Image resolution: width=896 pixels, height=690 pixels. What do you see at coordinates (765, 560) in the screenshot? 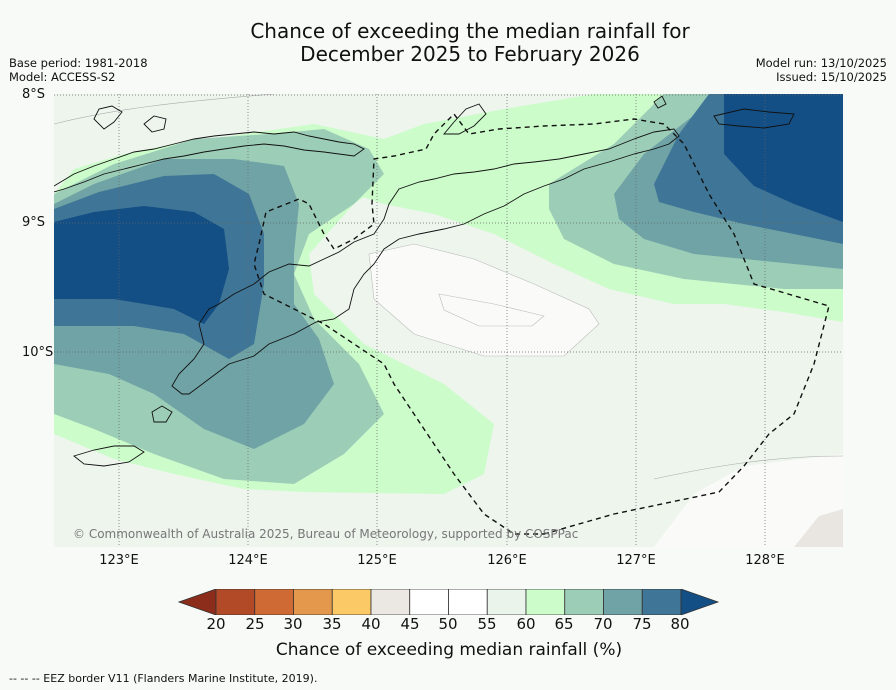
I see `lon-label-128e: 128°E` at bounding box center [765, 560].